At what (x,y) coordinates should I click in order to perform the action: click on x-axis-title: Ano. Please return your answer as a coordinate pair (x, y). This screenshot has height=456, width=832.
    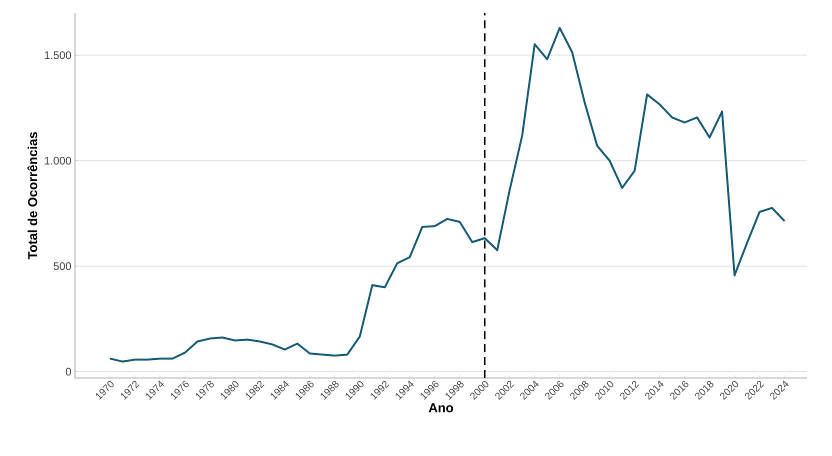
    Looking at the image, I should click on (441, 407).